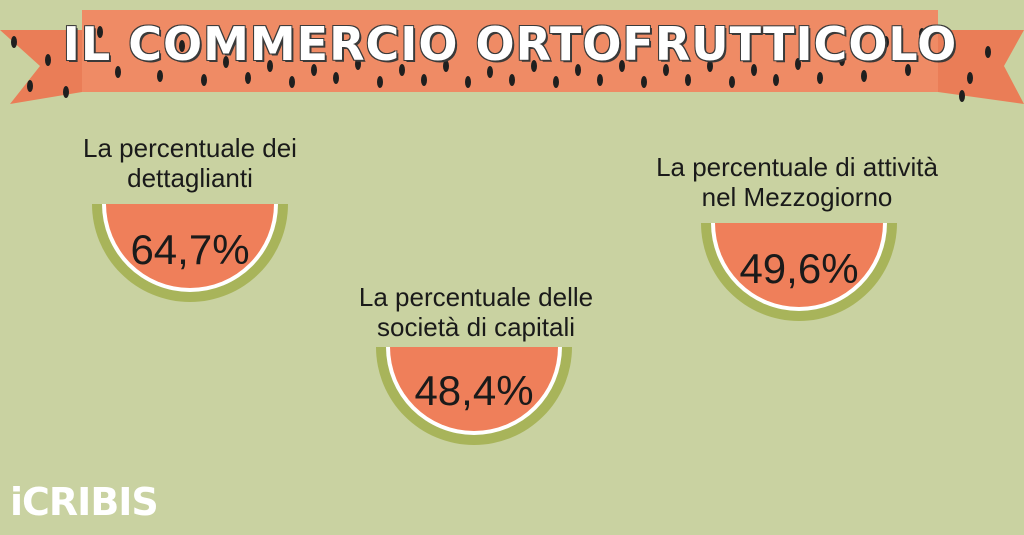  Describe the element at coordinates (84, 502) in the screenshot. I see `brand-logo: iCRIBIS` at that location.